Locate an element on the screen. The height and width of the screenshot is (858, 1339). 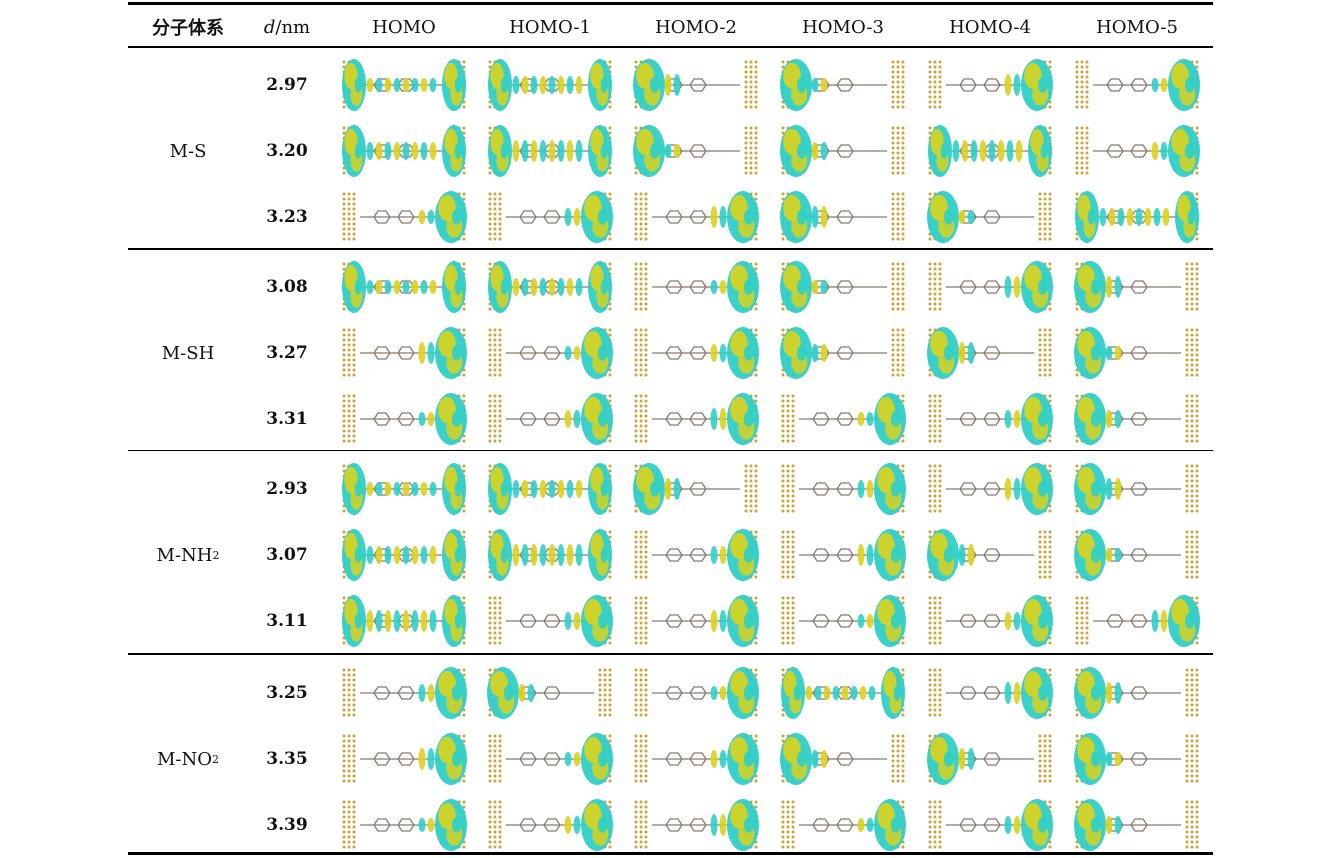
group-label: M-SH is located at coordinates (188, 353).